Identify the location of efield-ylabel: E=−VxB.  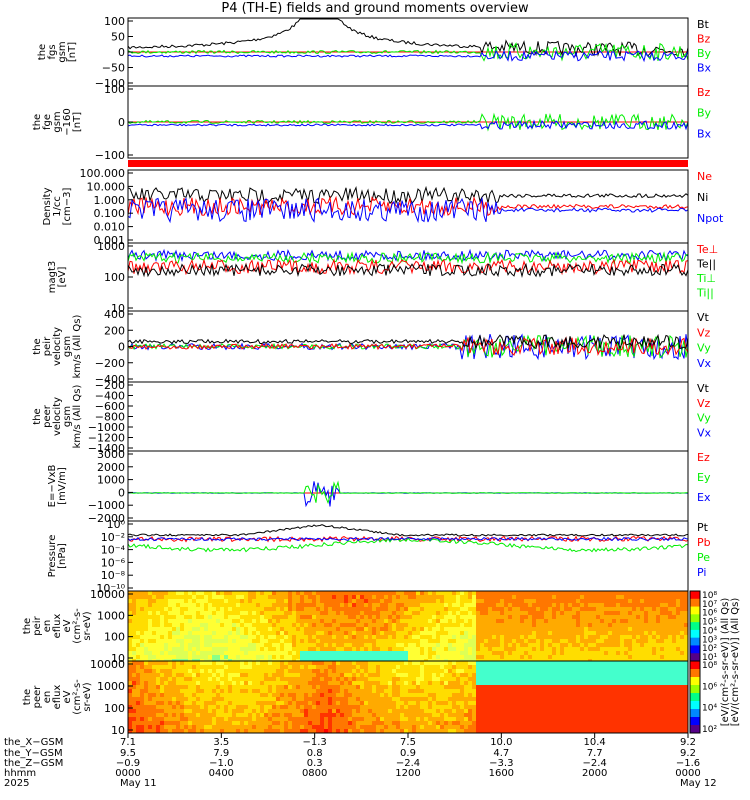
(52, 486).